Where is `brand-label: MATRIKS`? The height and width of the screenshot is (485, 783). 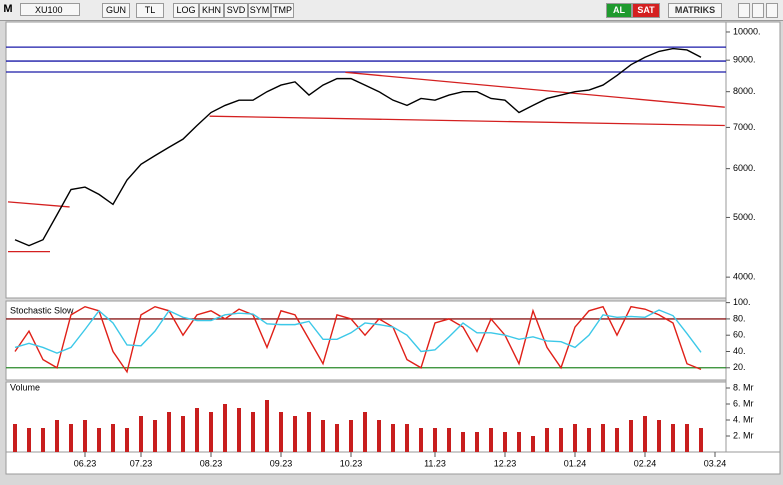 brand-label: MATRIKS is located at coordinates (695, 10).